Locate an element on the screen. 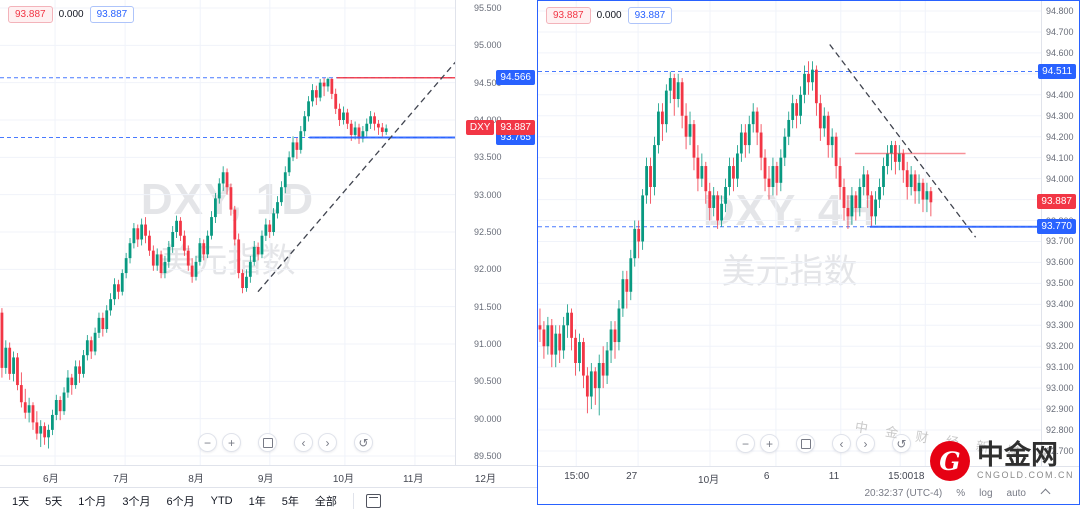 The height and width of the screenshot is (513, 1080). log-scale-button: log is located at coordinates (986, 493).